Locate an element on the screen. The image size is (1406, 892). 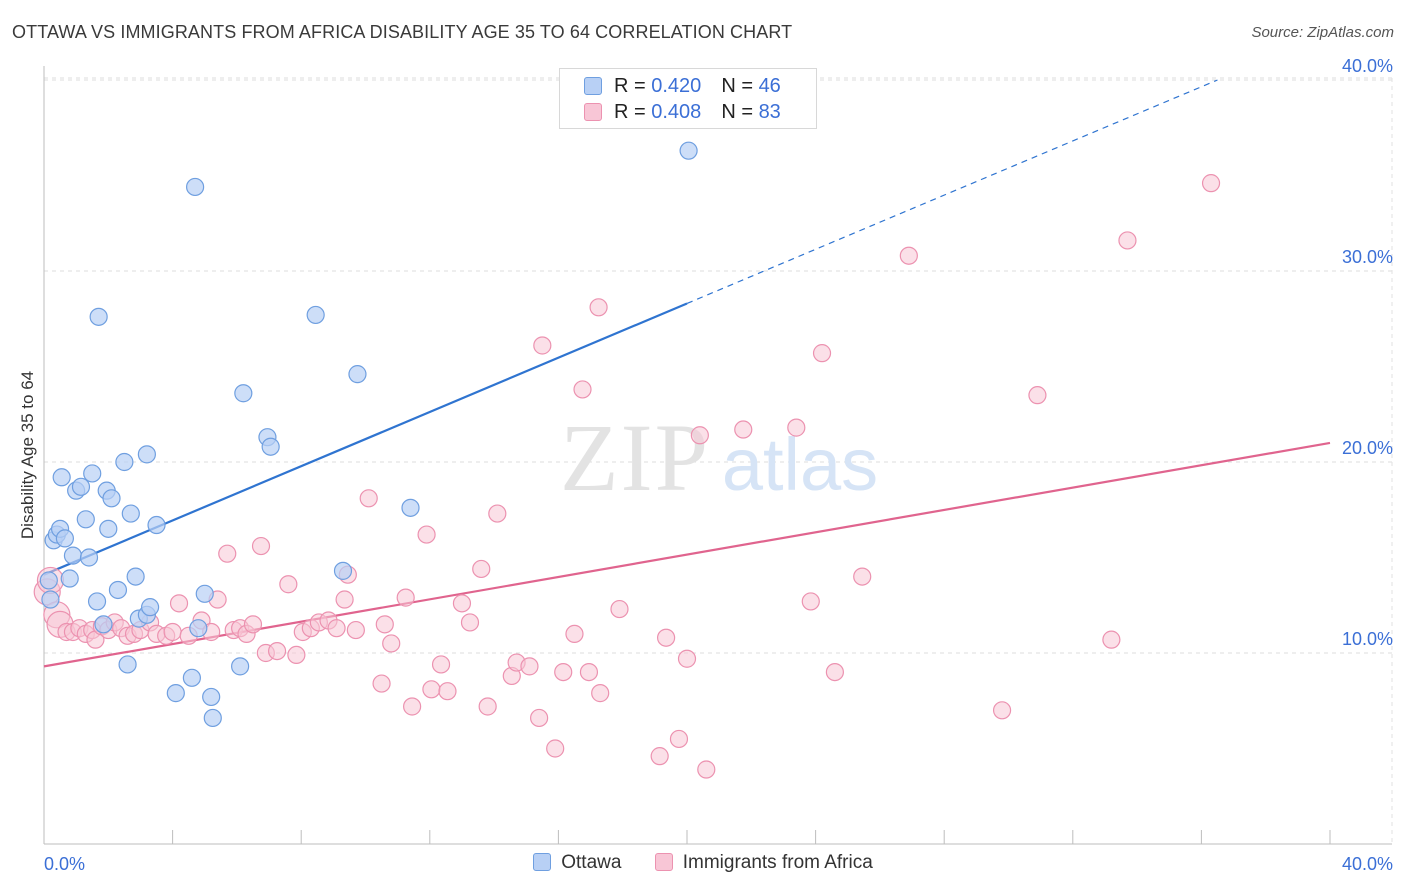
legend-row-ottawa: R = 0.420 N = 46 is located at coordinates (682, 88).